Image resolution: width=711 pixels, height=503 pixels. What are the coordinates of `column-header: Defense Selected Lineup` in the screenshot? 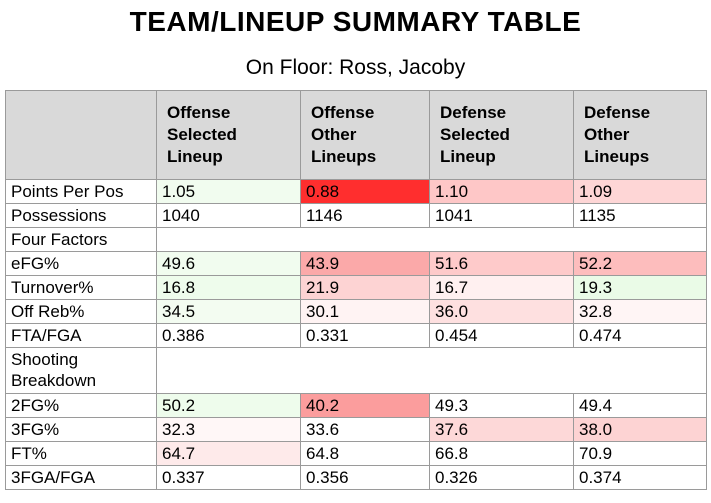 It's located at (501, 135).